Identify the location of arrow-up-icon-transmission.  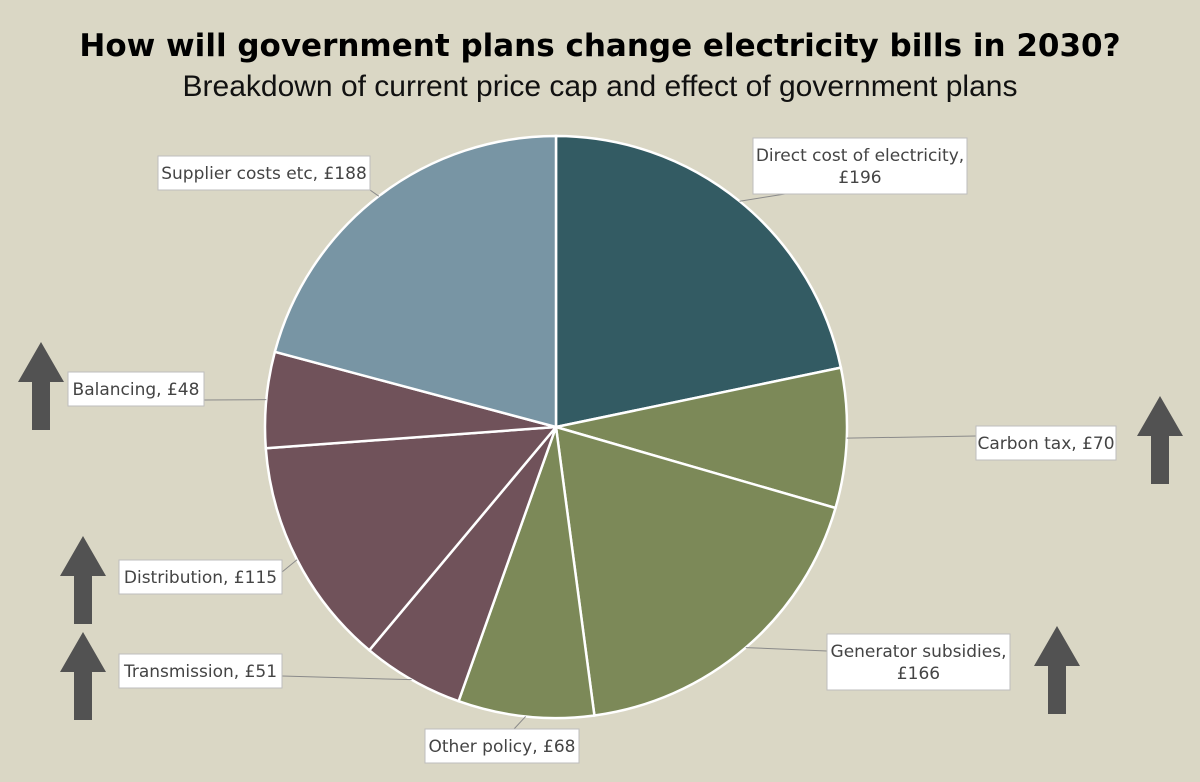
(83, 676).